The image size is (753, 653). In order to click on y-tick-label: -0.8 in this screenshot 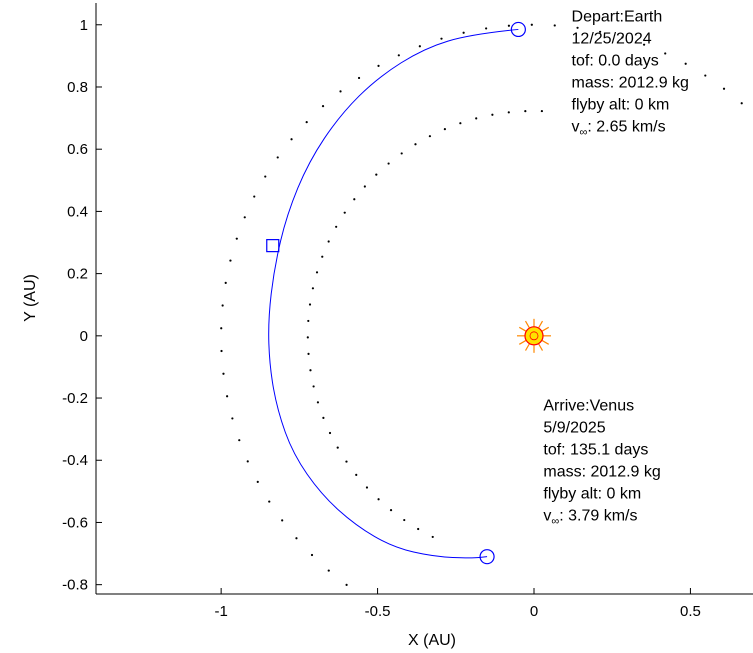, I will do `click(75, 585)`.